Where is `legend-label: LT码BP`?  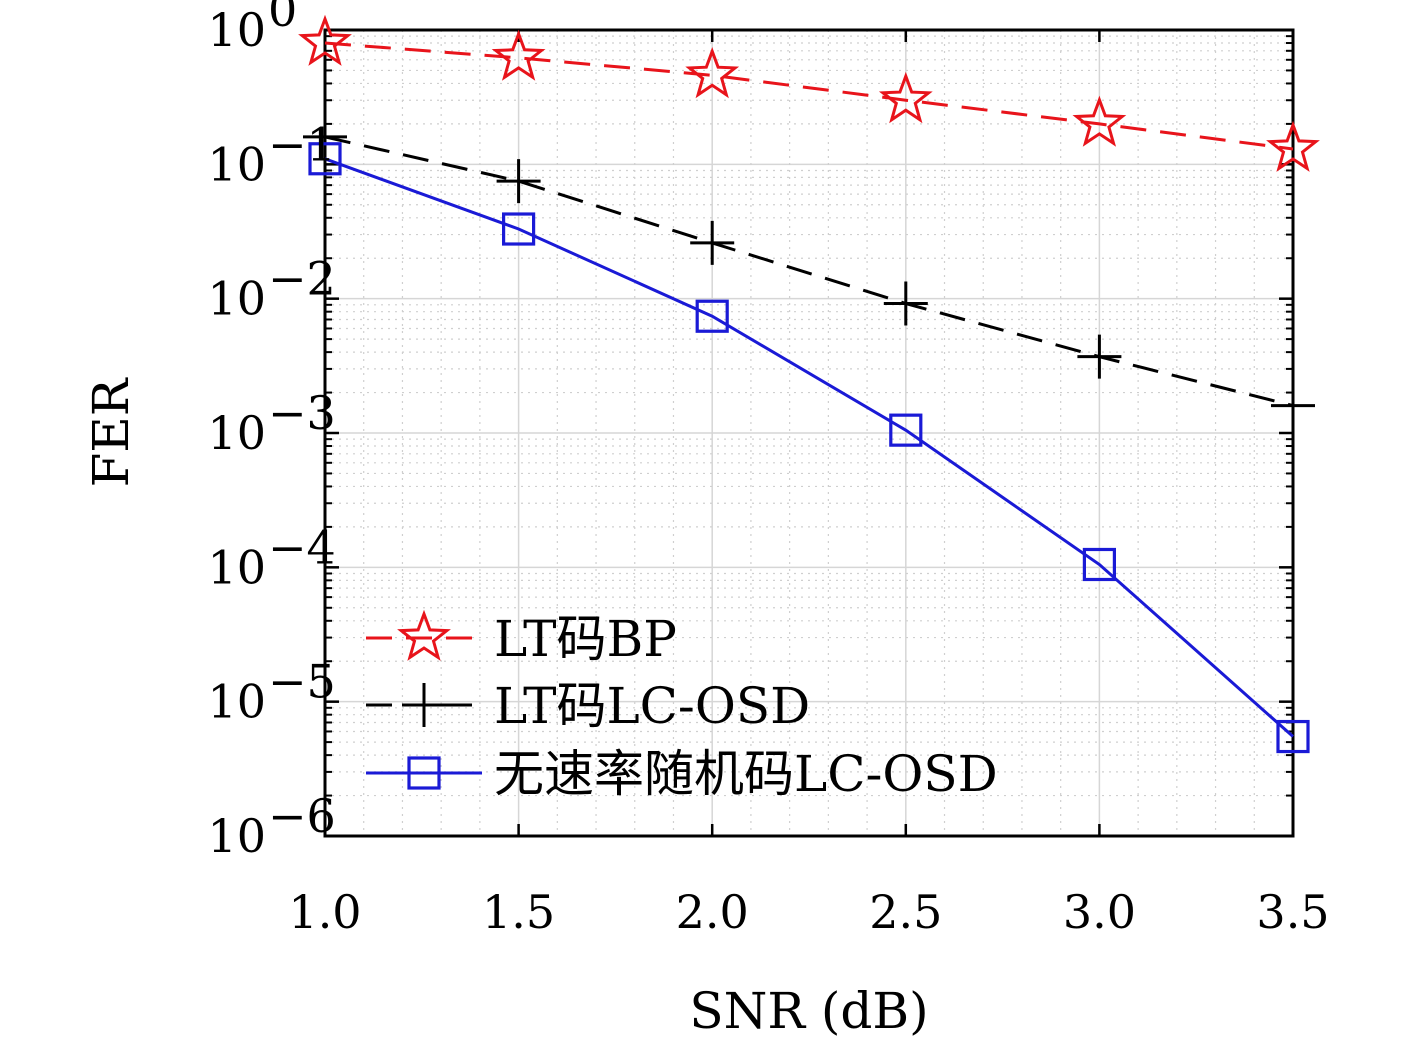
legend-label: LT码BP is located at coordinates (585, 639).